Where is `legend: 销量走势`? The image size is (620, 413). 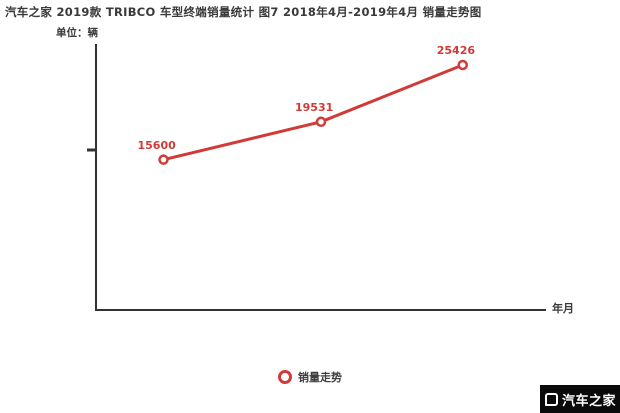 legend: 销量走势 is located at coordinates (310, 377).